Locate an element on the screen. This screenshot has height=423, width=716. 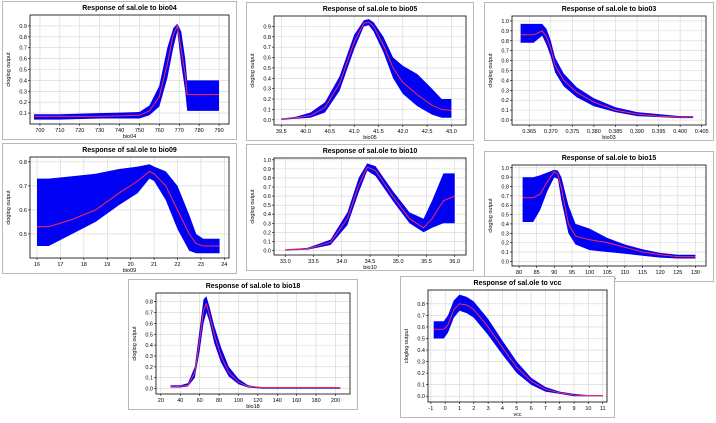
x-tick-label: 5 is located at coordinates (516, 409).